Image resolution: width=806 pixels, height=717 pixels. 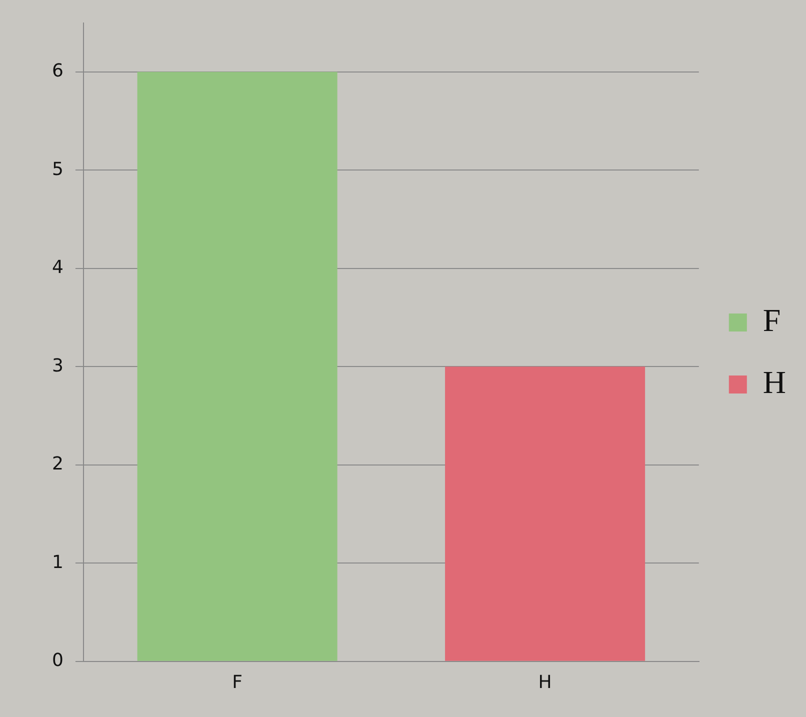 What do you see at coordinates (58, 562) in the screenshot?
I see `y-tick-label: 1` at bounding box center [58, 562].